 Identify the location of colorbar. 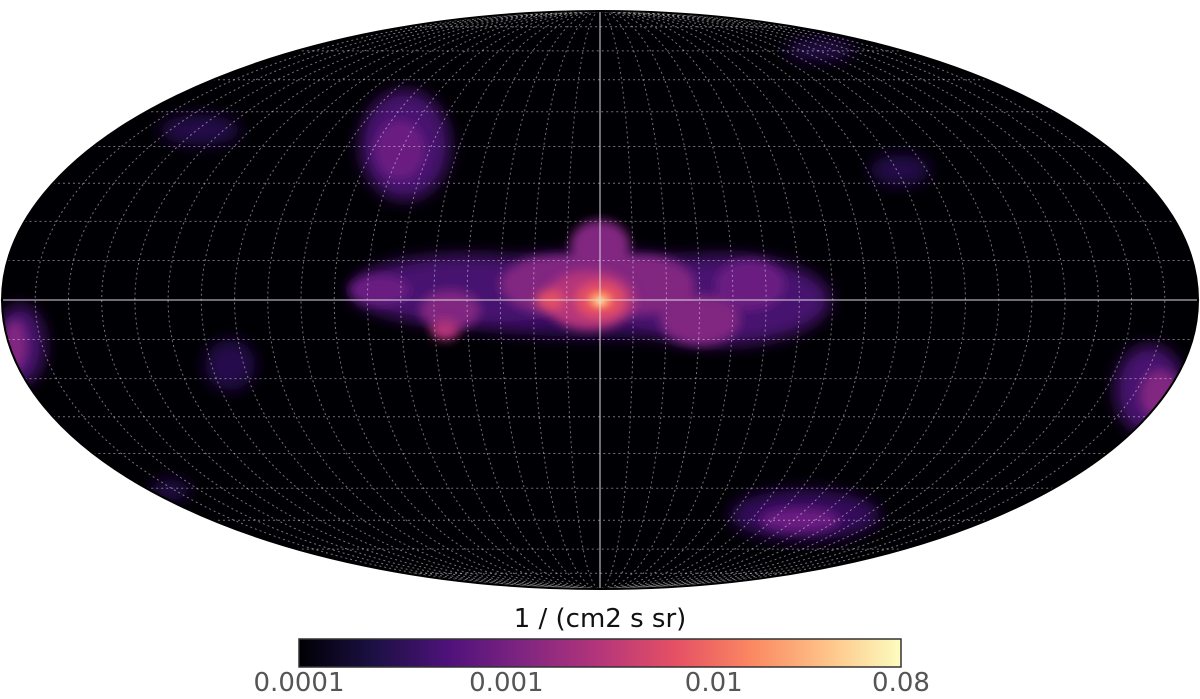
(600, 653).